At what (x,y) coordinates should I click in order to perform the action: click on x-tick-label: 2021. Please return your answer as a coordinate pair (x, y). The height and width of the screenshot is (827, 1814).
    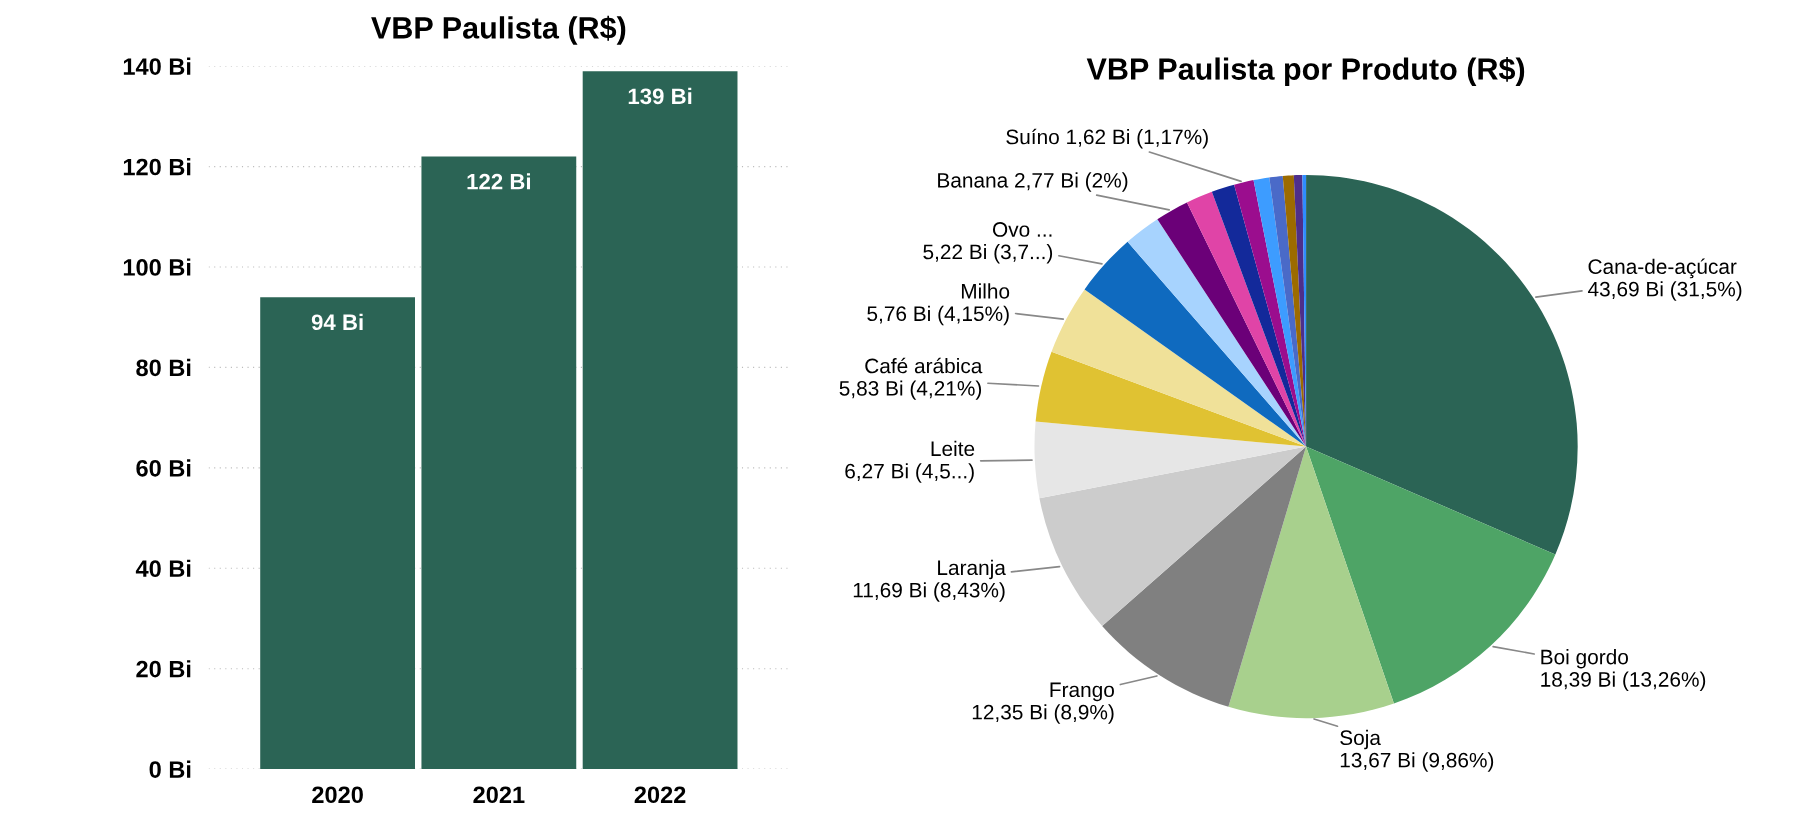
    Looking at the image, I should click on (499, 795).